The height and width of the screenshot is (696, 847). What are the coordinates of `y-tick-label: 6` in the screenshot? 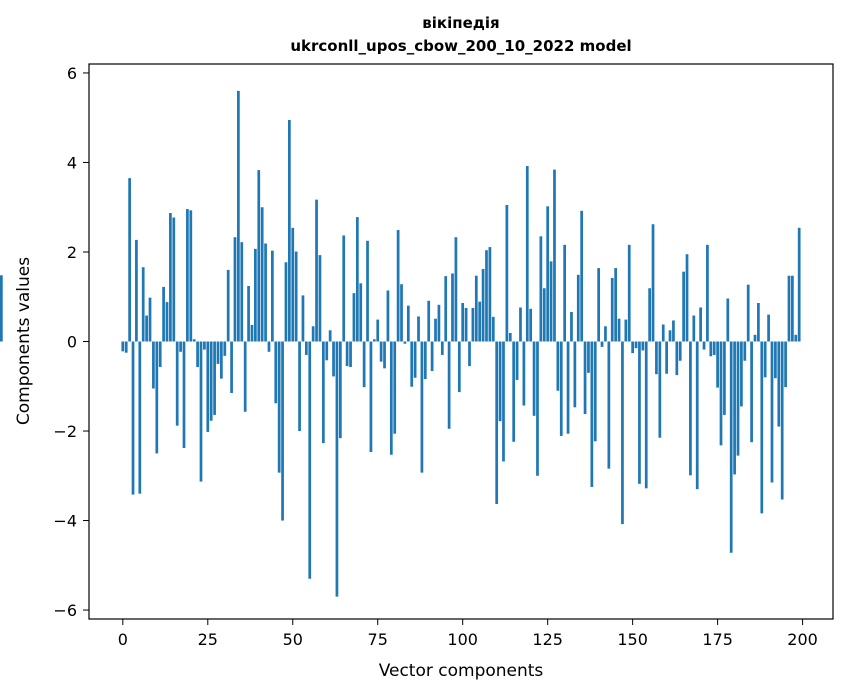 It's located at (72, 73).